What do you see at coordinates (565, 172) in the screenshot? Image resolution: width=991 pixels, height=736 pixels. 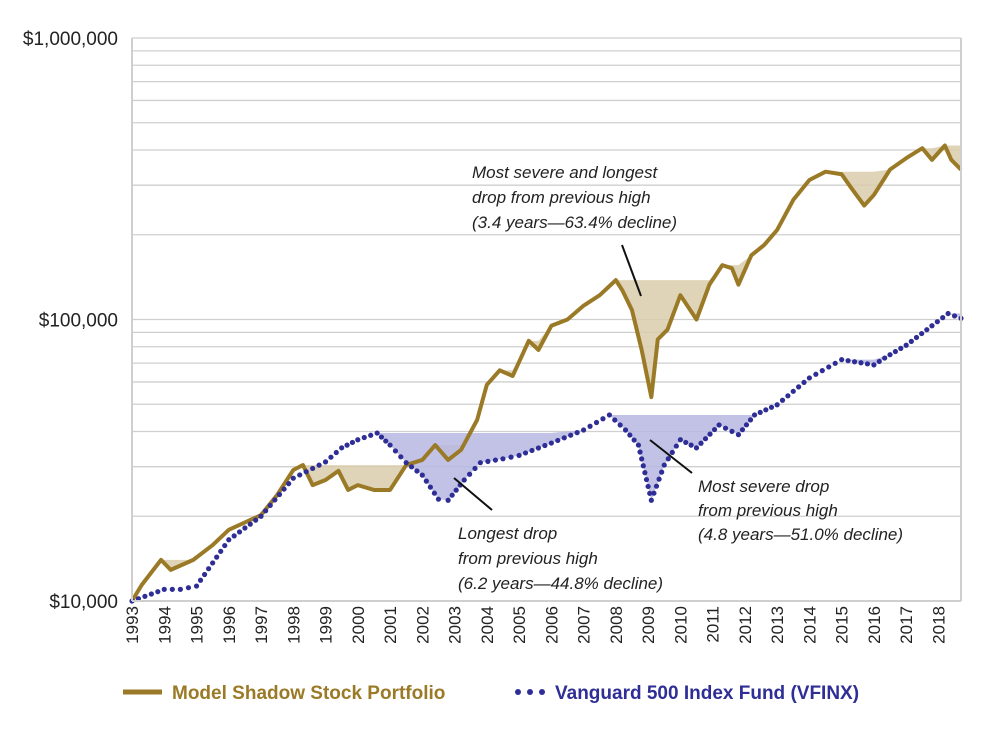 I see `annotation-text: Most severe and longest` at bounding box center [565, 172].